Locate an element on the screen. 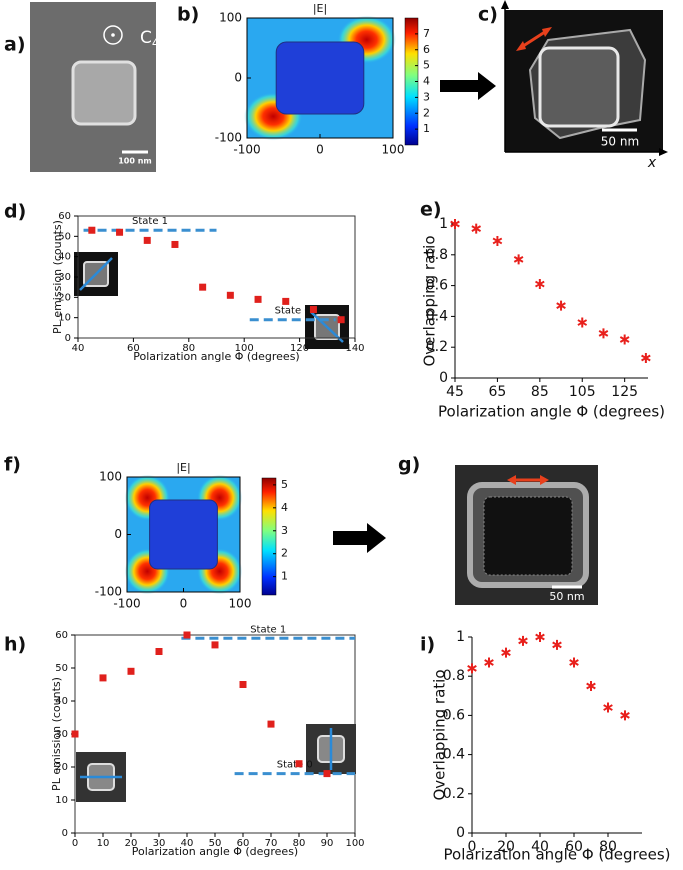  panel-label: h) is located at coordinates (15, 645).